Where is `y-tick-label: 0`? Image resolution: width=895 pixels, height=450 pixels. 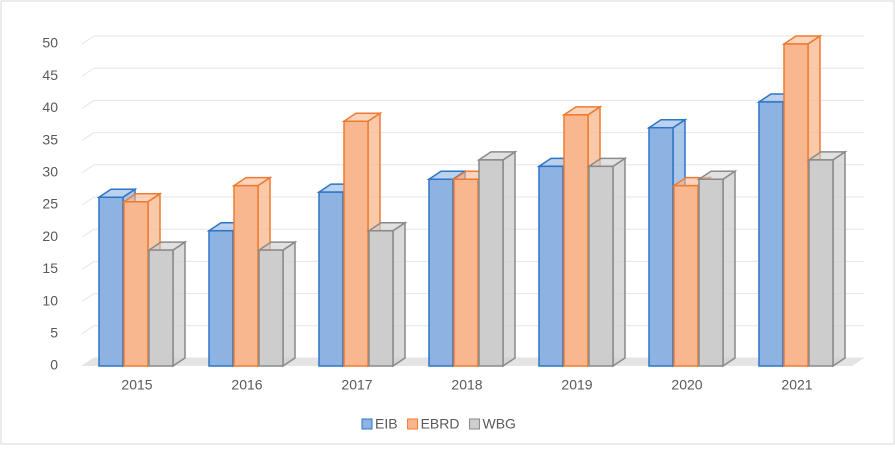
y-tick-label: 0 is located at coordinates (54, 365).